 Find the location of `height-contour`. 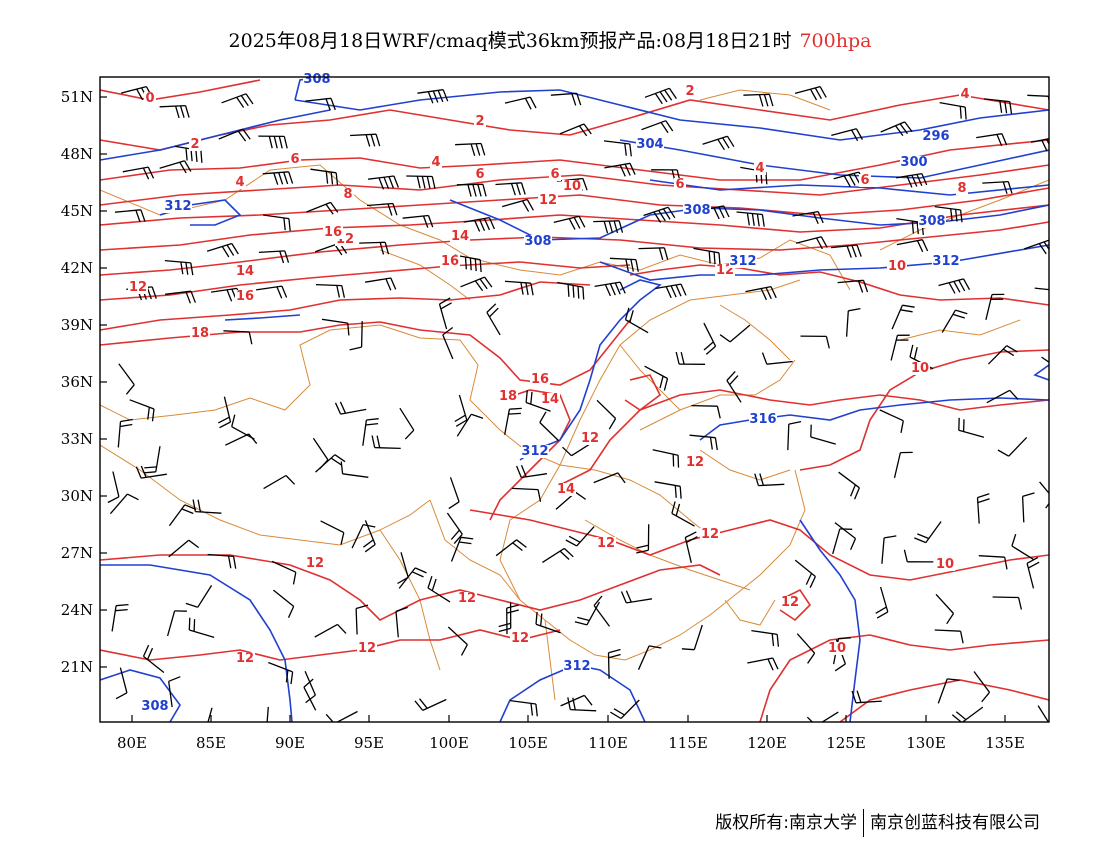

height-contour is located at coordinates (215, 135).